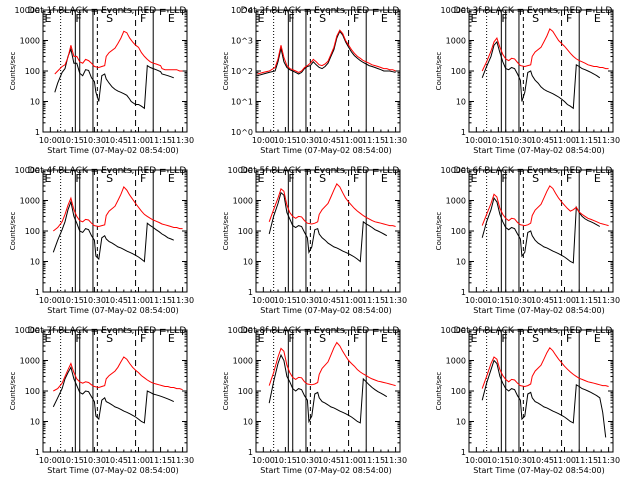 The width and height of the screenshot is (640, 480). I want to click on plot-title: Det 8f BLACK = Events, RED = LLD, so click(320, 331).